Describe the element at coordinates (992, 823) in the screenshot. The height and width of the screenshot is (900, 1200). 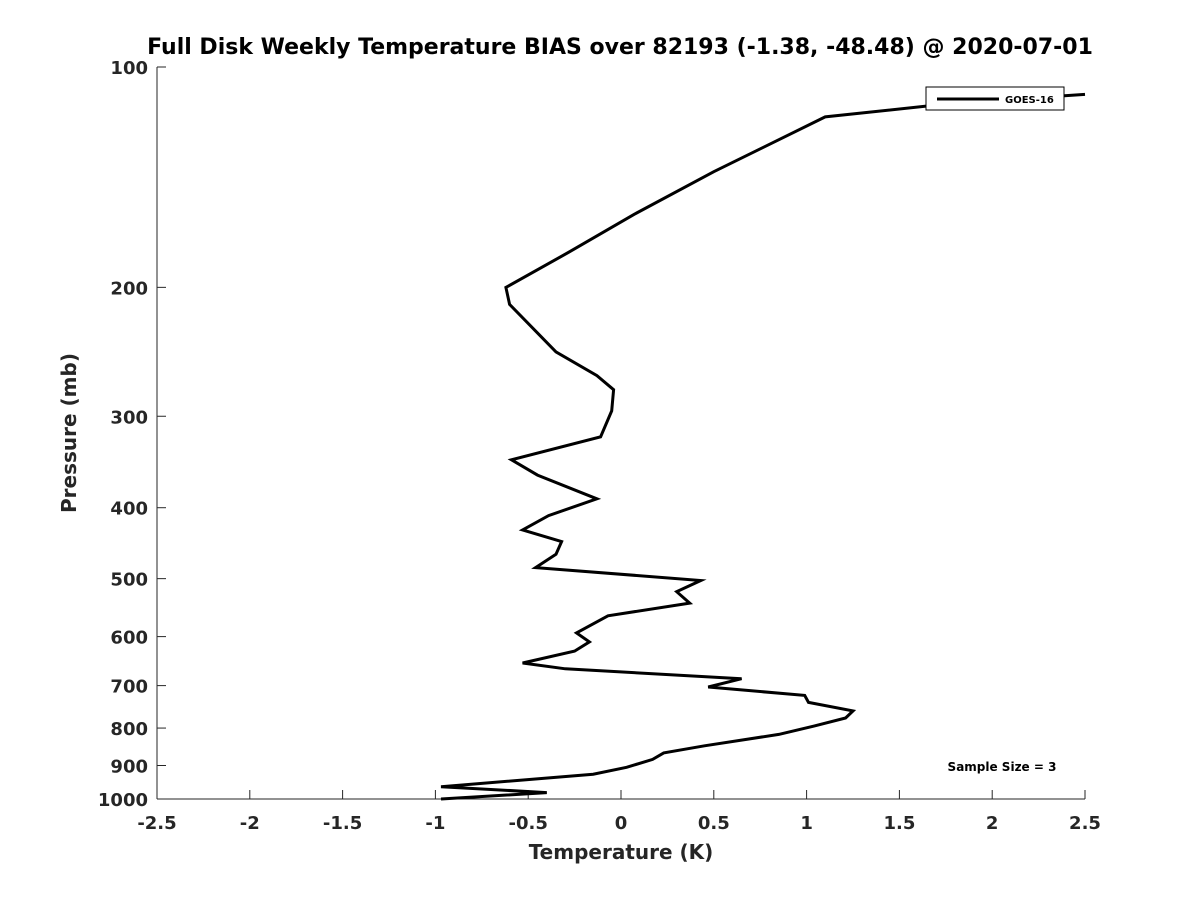
I see `x-tick-label: 2` at that location.